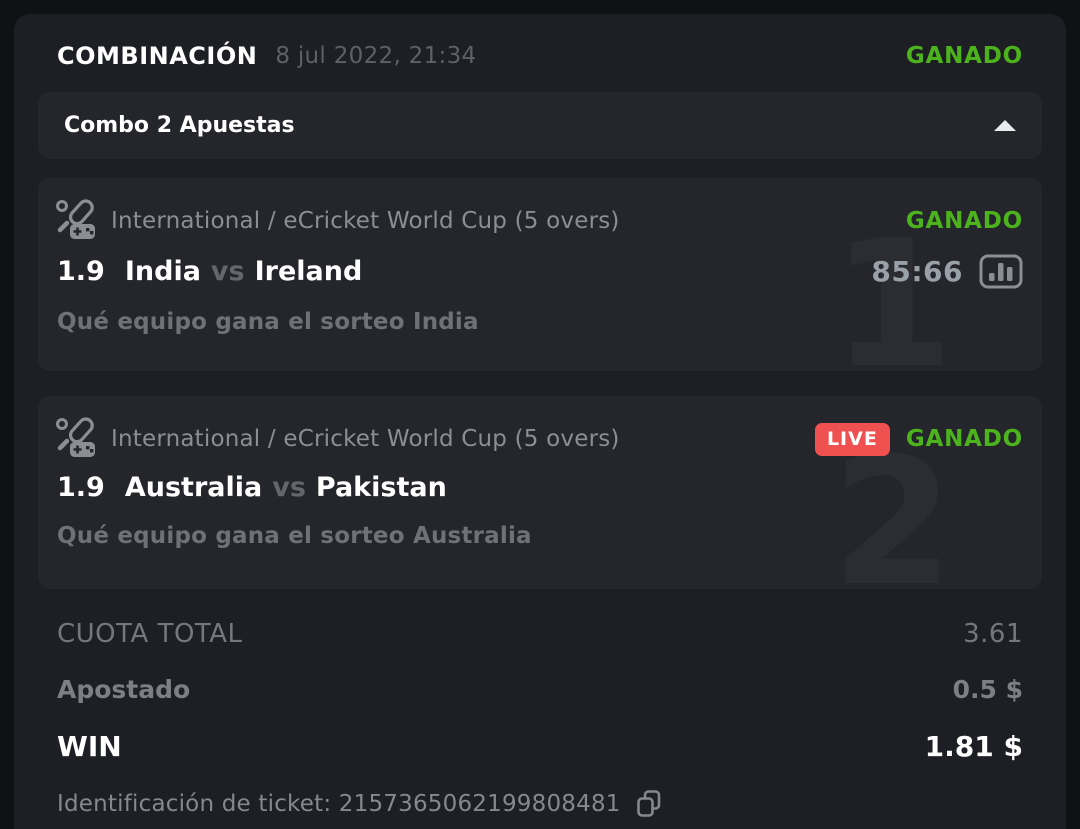 The height and width of the screenshot is (829, 1080). Describe the element at coordinates (917, 271) in the screenshot. I see `match-score: 85:66` at that location.